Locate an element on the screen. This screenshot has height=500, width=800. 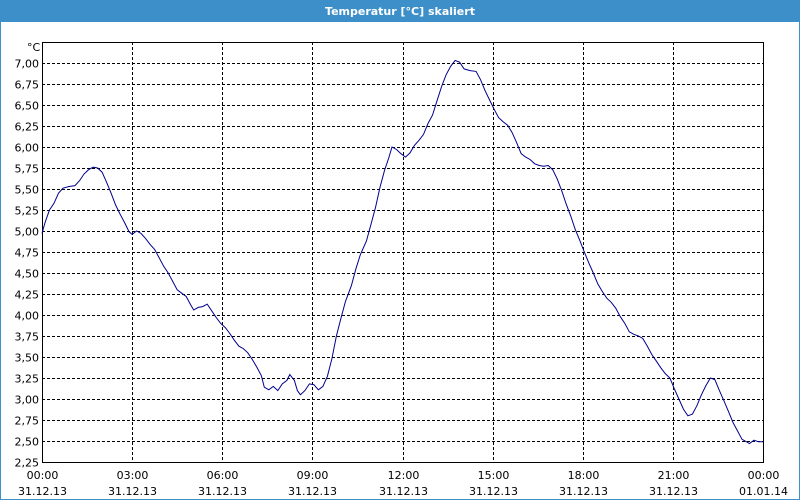
y-tick-label: 3,00 is located at coordinates (27, 400).